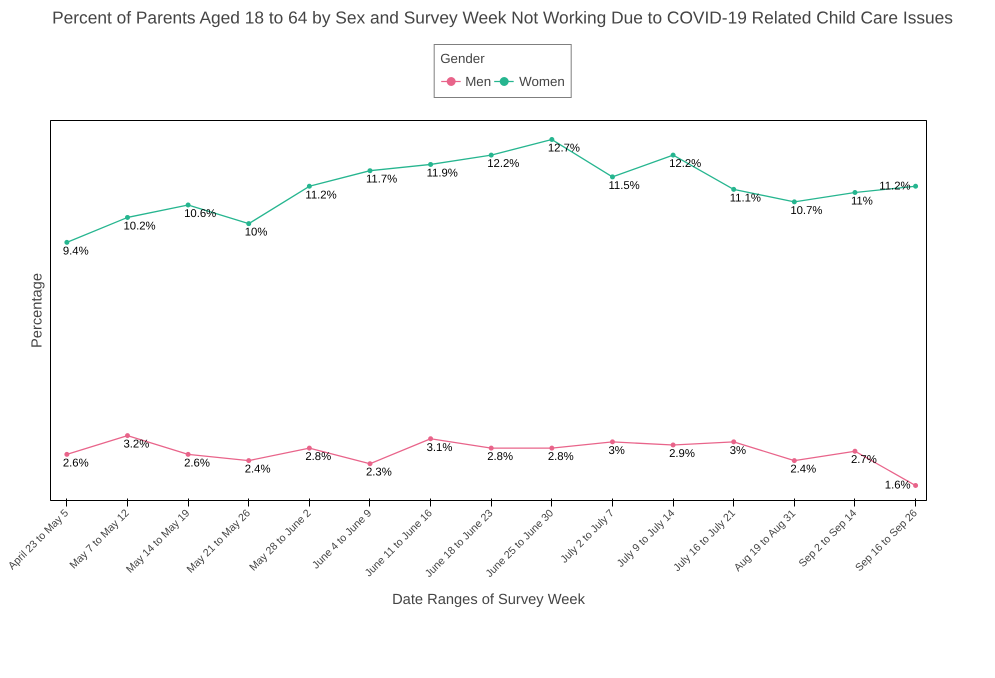  I want to click on x-tick-label: July 2 to July 7, so click(587, 536).